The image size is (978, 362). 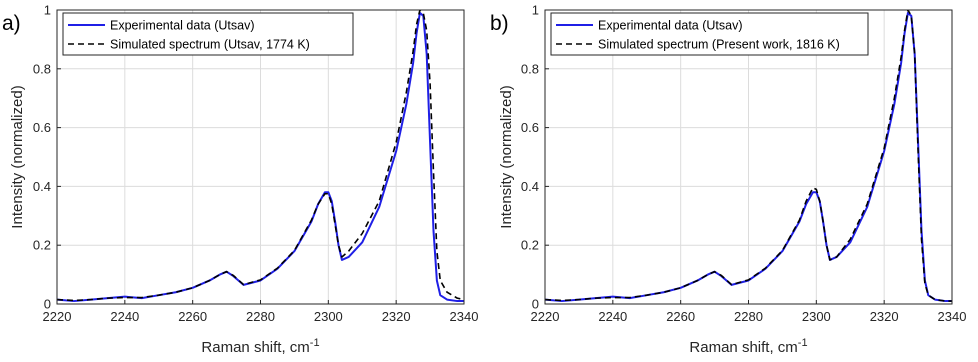 What do you see at coordinates (210, 45) in the screenshot?
I see `legend-label: Simulated spectrum (Utsav, 1774 K)` at bounding box center [210, 45].